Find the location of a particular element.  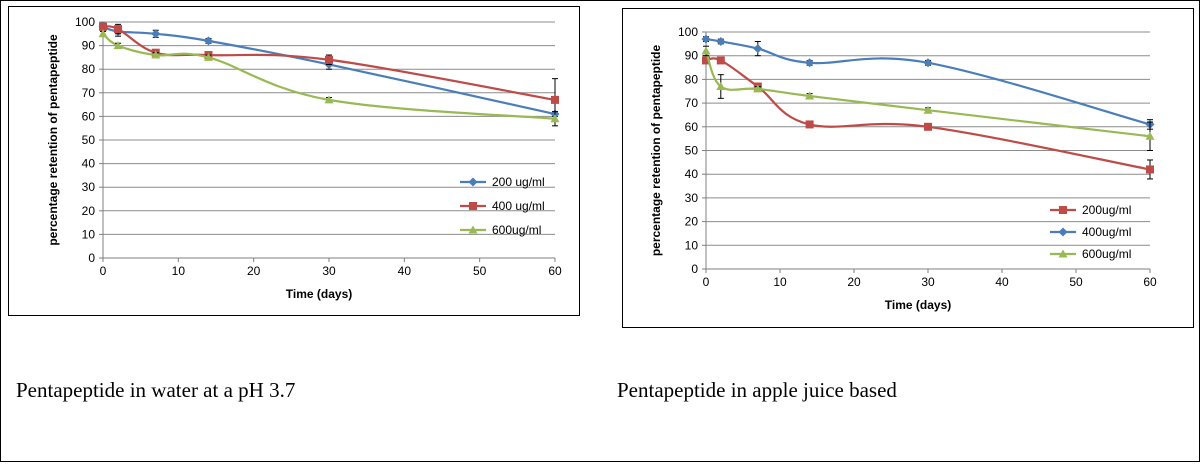

legend-label: 200 ug/ml is located at coordinates (518, 182).